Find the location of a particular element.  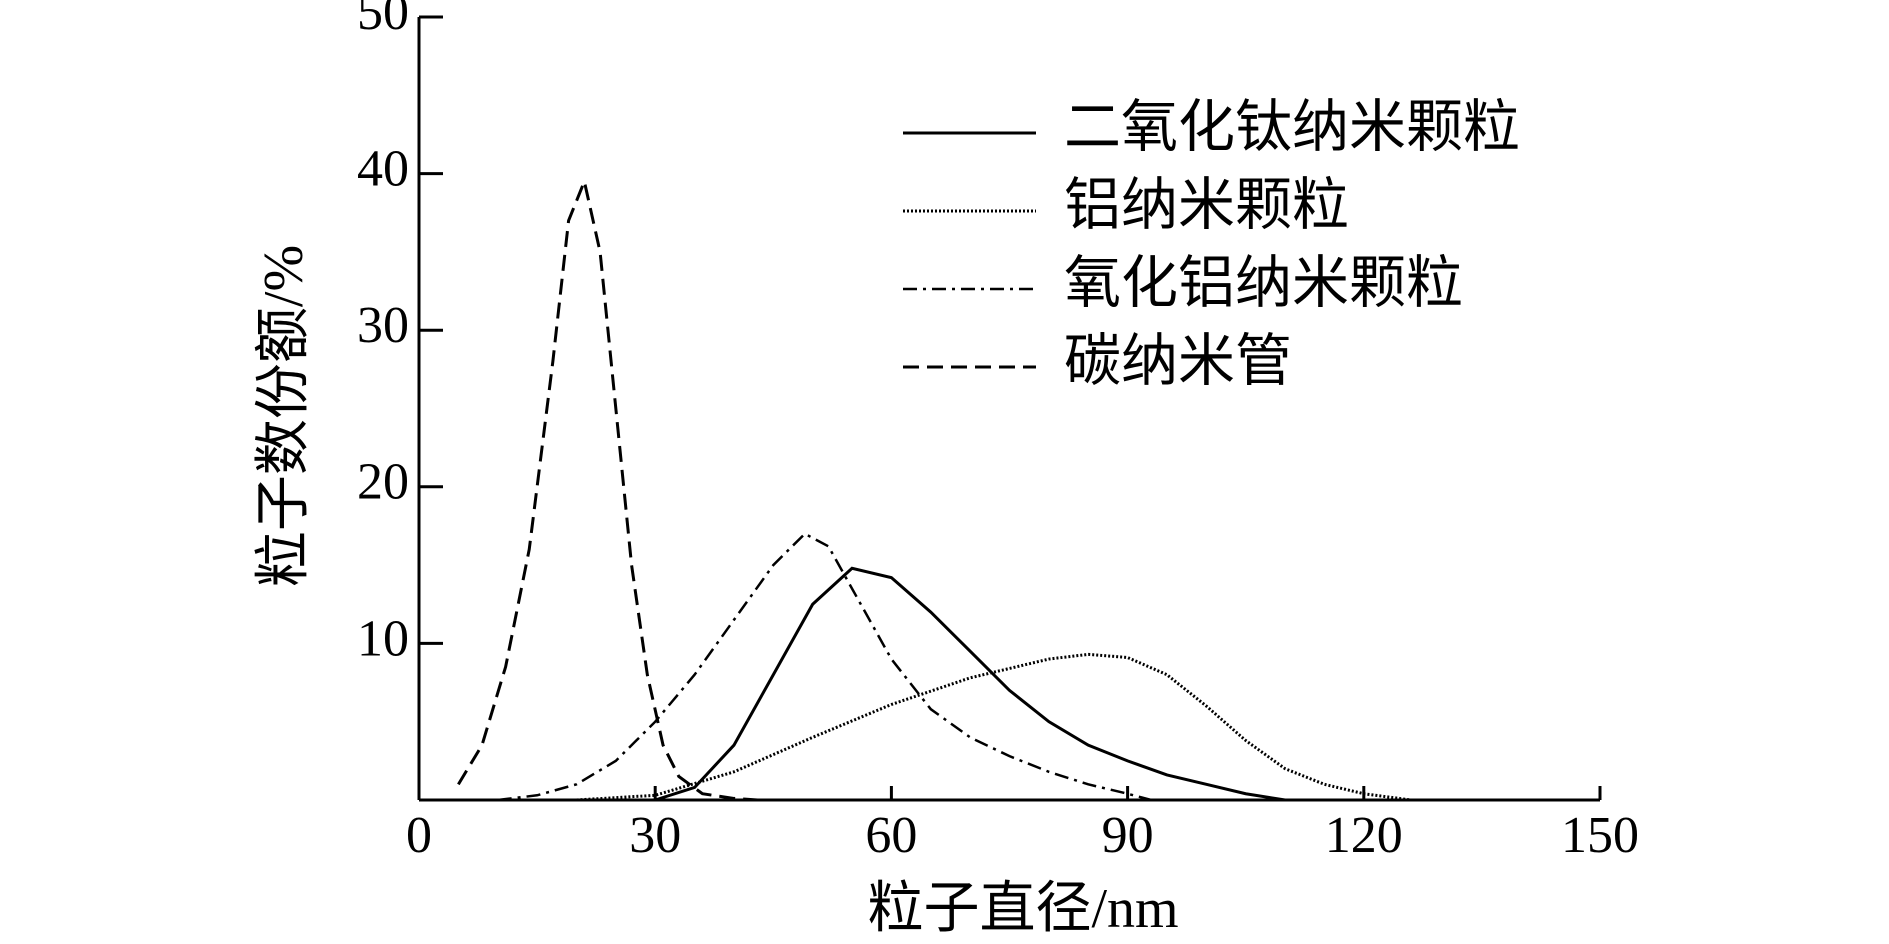

y-axis-label: 粒子数份额/% is located at coordinates (284, 416).